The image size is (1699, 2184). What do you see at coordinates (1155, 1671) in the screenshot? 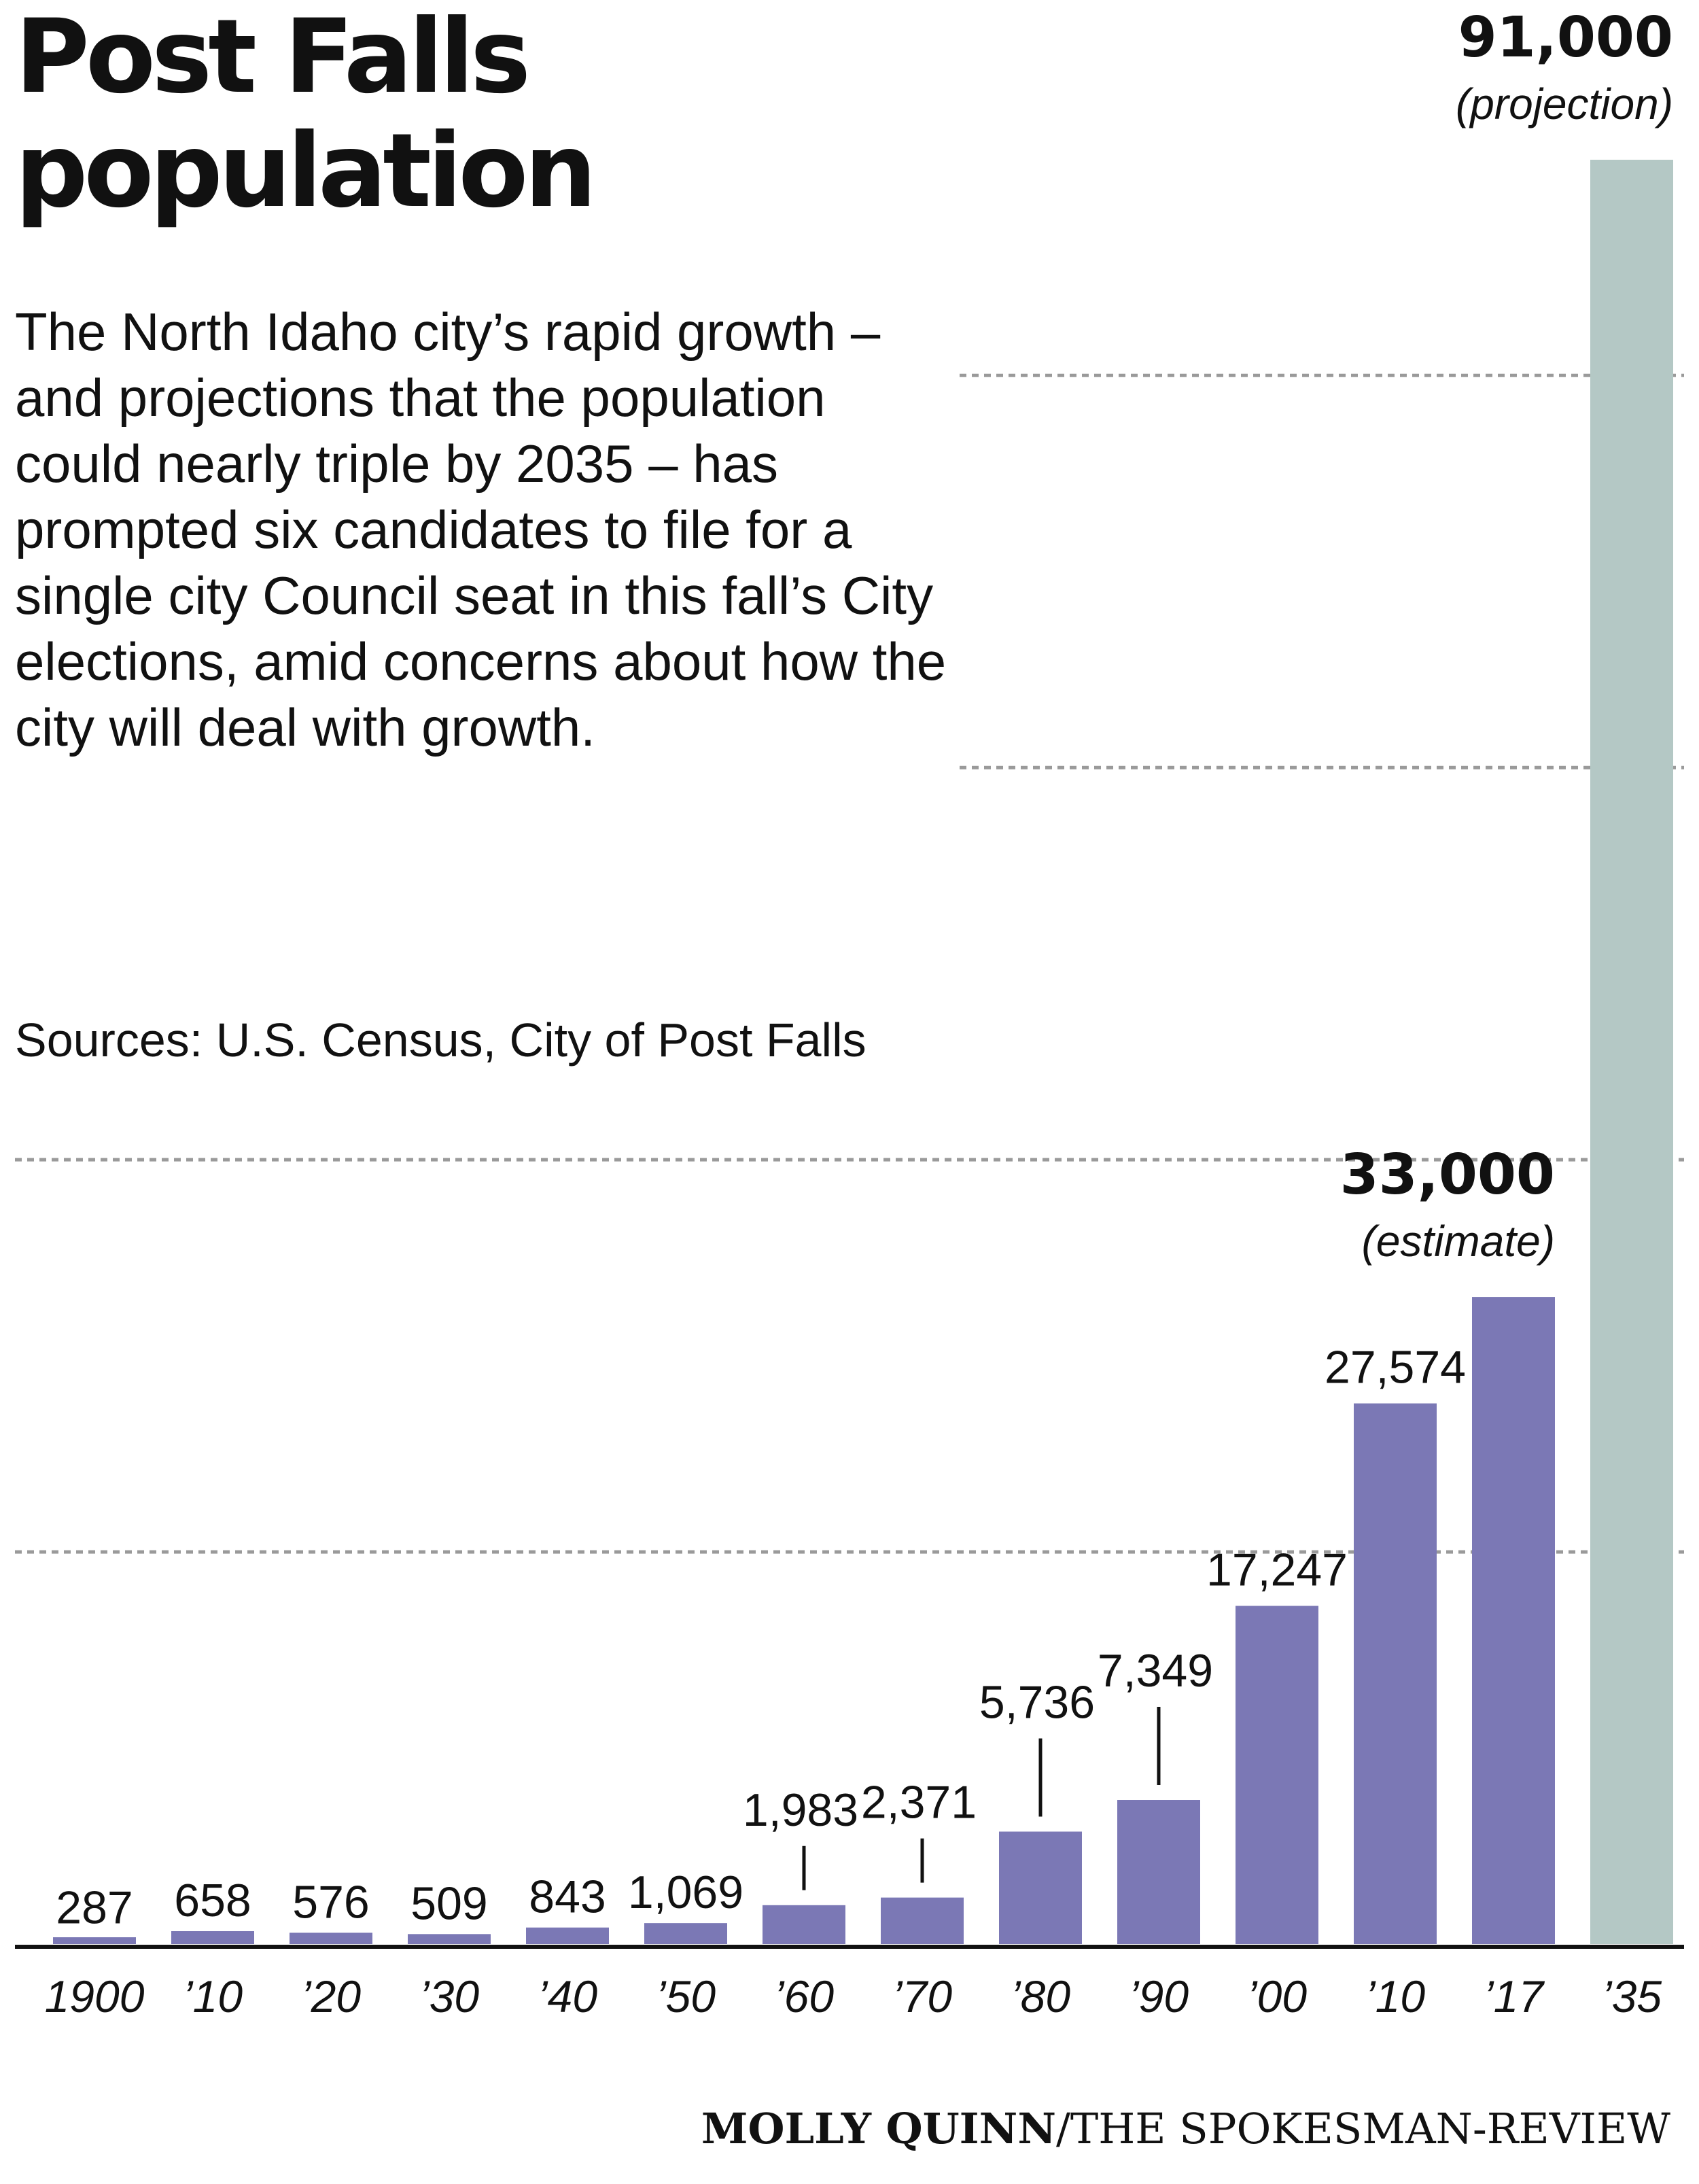
I see `data-label-9: 7,349` at bounding box center [1155, 1671].